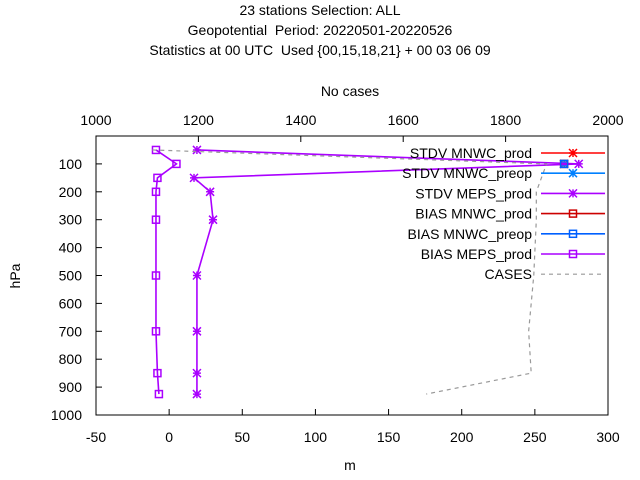  Describe the element at coordinates (350, 465) in the screenshot. I see `x-axis-label: m` at that location.